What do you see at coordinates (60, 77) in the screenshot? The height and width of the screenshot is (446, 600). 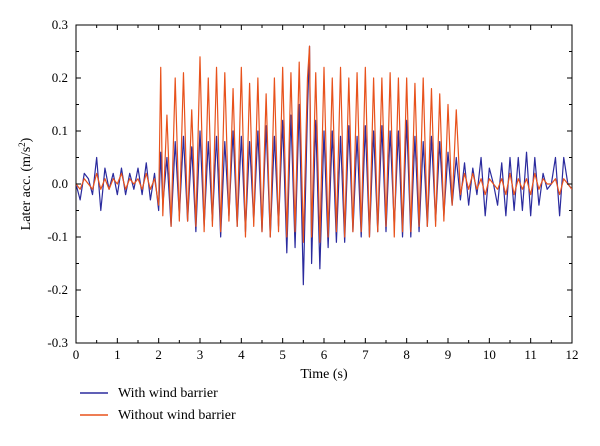 I see `y-tick-label: 0.2` at bounding box center [60, 77].